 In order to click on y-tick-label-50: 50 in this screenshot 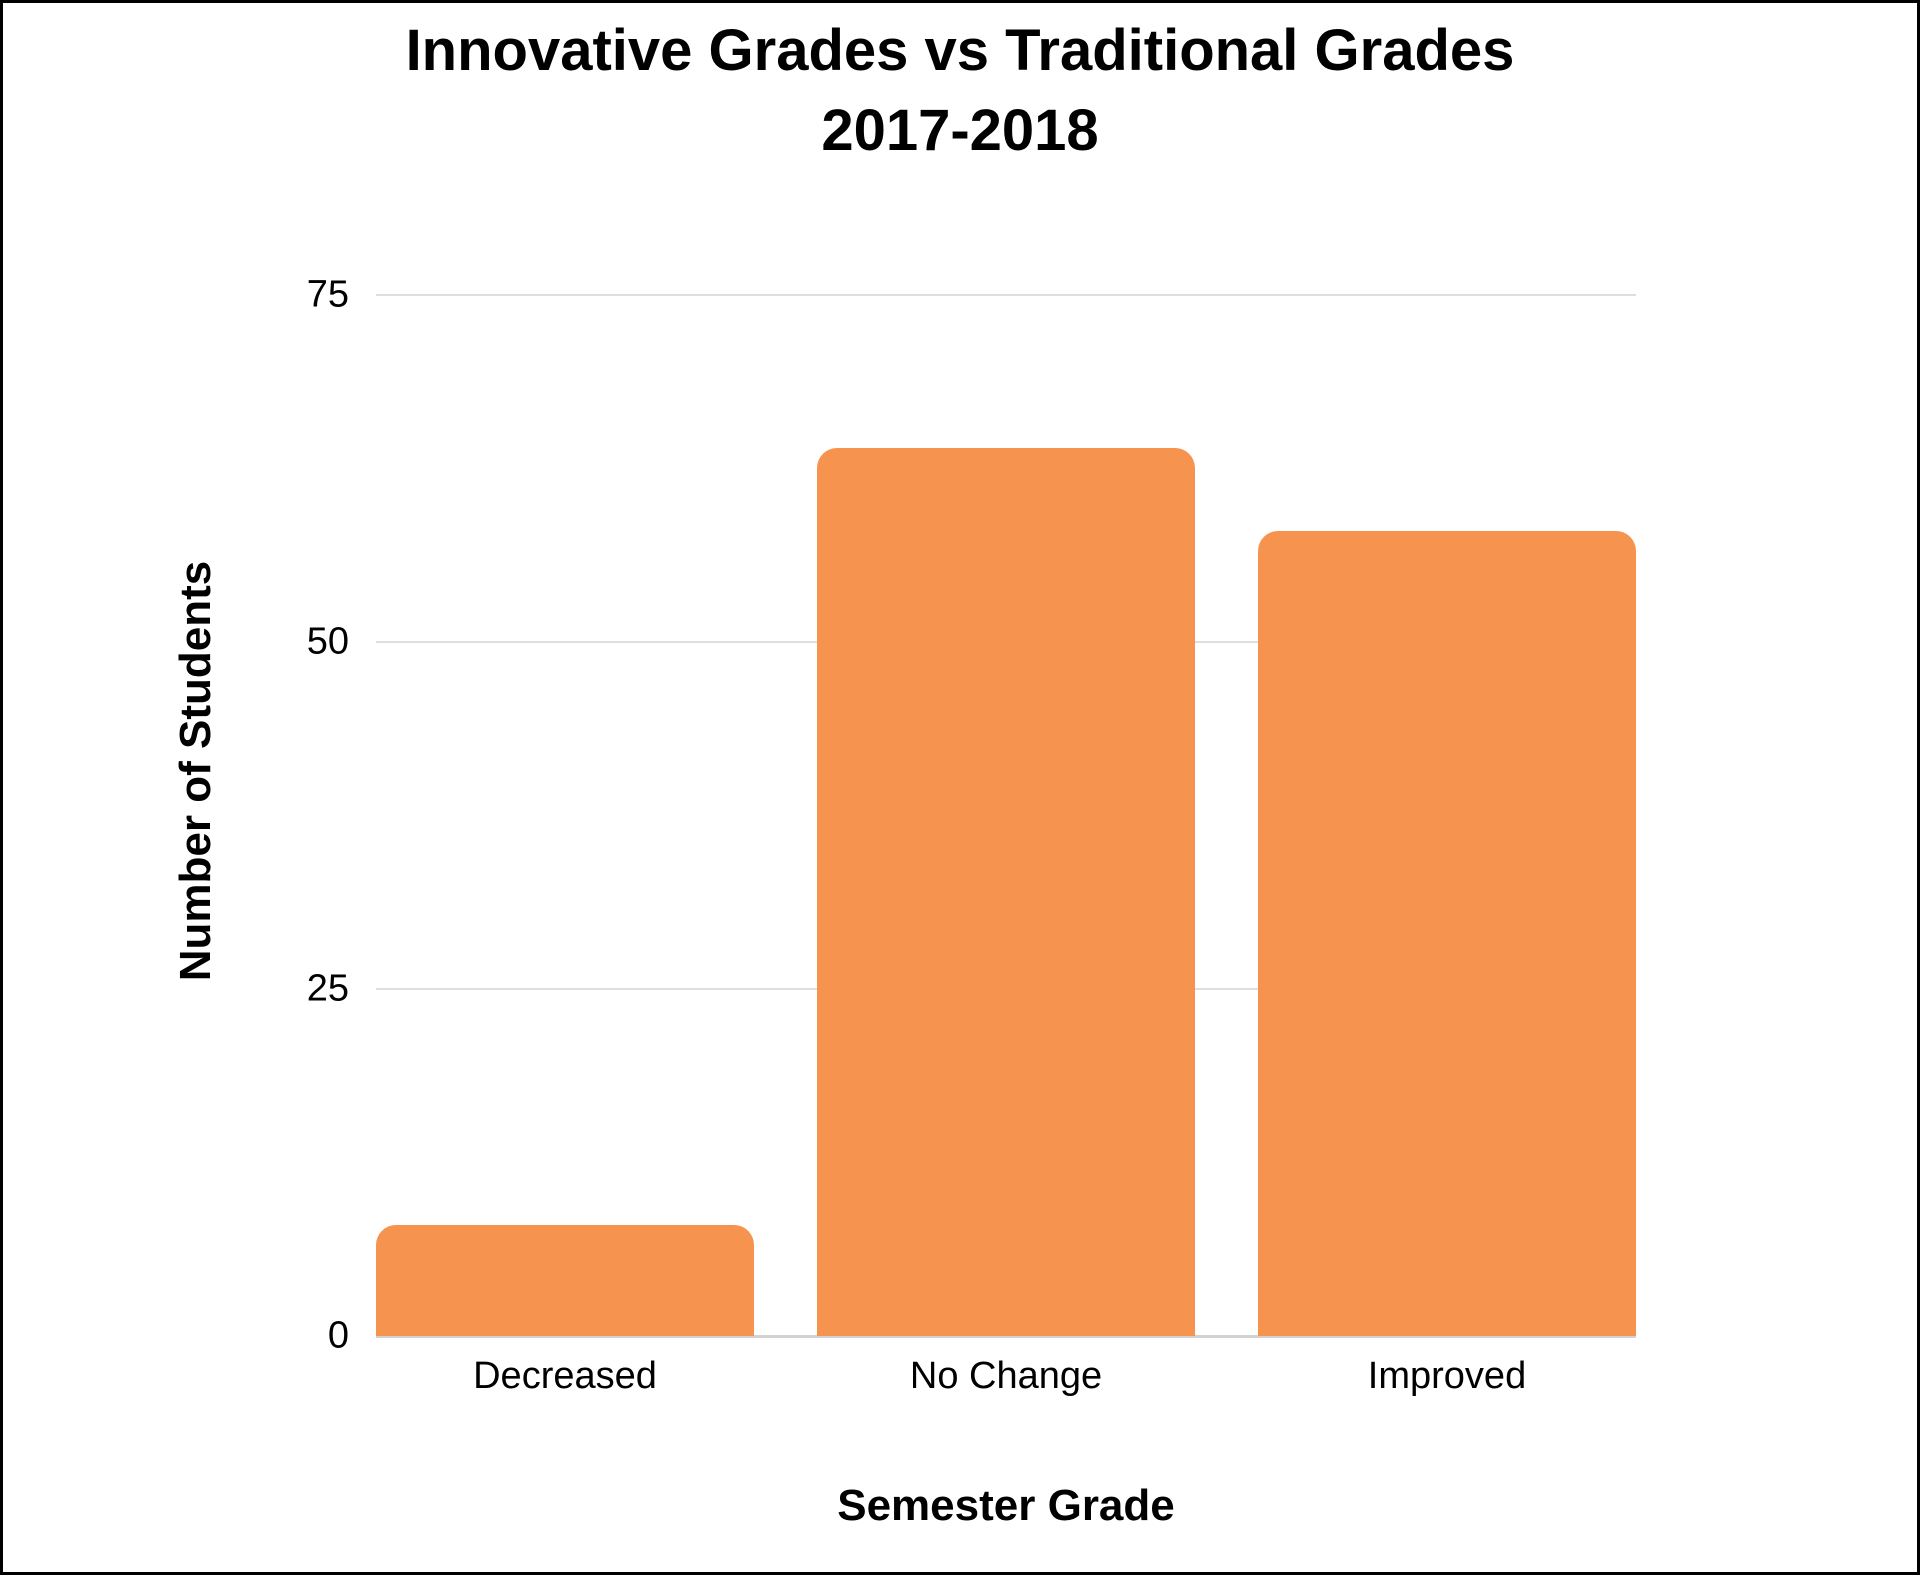, I will do `click(327, 641)`.